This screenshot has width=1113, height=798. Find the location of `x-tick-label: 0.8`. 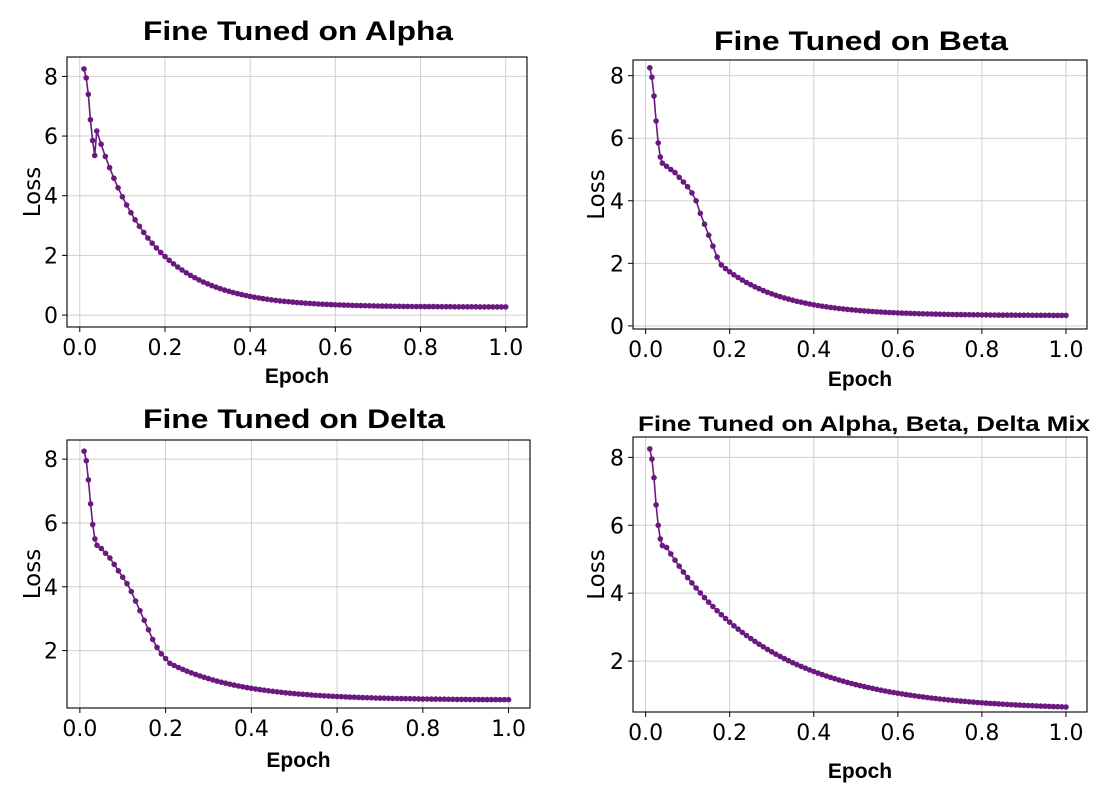

x-tick-label: 0.8 is located at coordinates (422, 729).